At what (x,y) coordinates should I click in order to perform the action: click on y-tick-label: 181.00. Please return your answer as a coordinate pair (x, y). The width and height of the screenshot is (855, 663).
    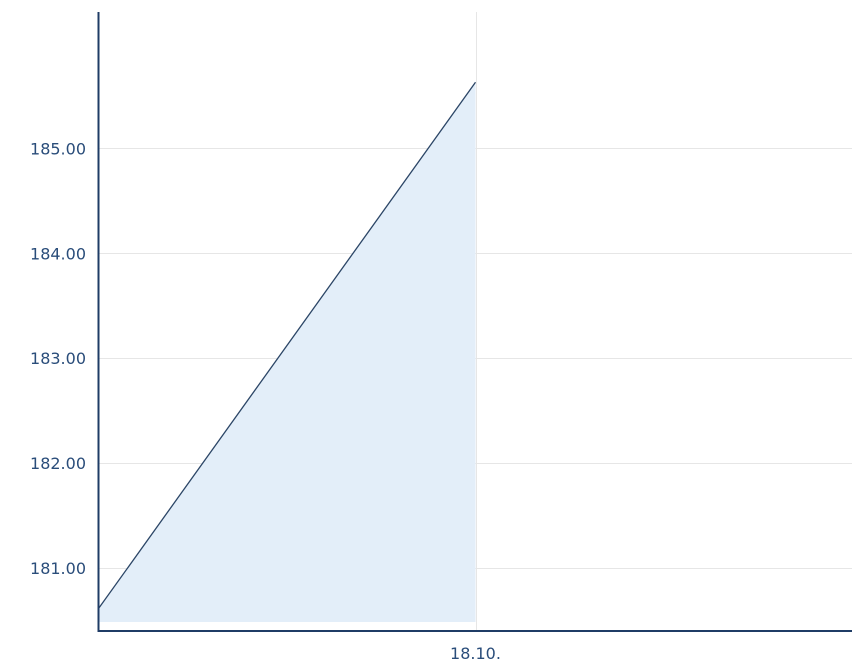
    Looking at the image, I should click on (58, 568).